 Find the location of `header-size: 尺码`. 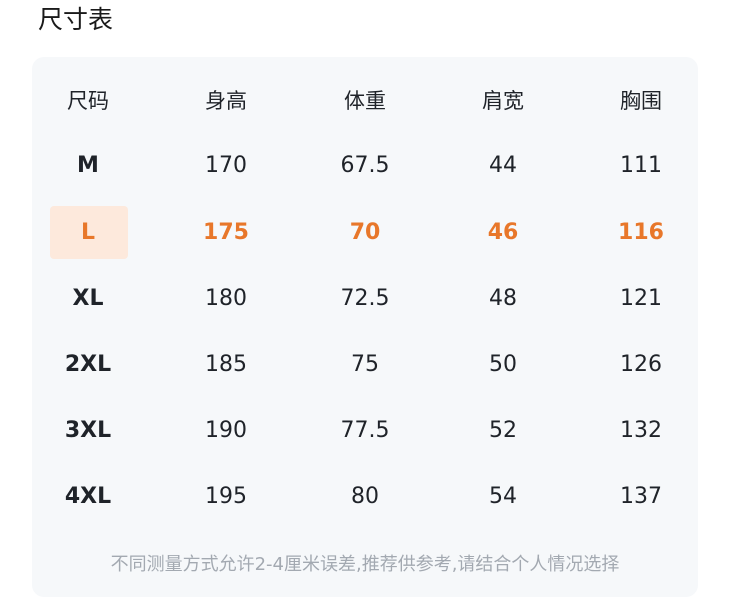

header-size: 尺码 is located at coordinates (88, 101).